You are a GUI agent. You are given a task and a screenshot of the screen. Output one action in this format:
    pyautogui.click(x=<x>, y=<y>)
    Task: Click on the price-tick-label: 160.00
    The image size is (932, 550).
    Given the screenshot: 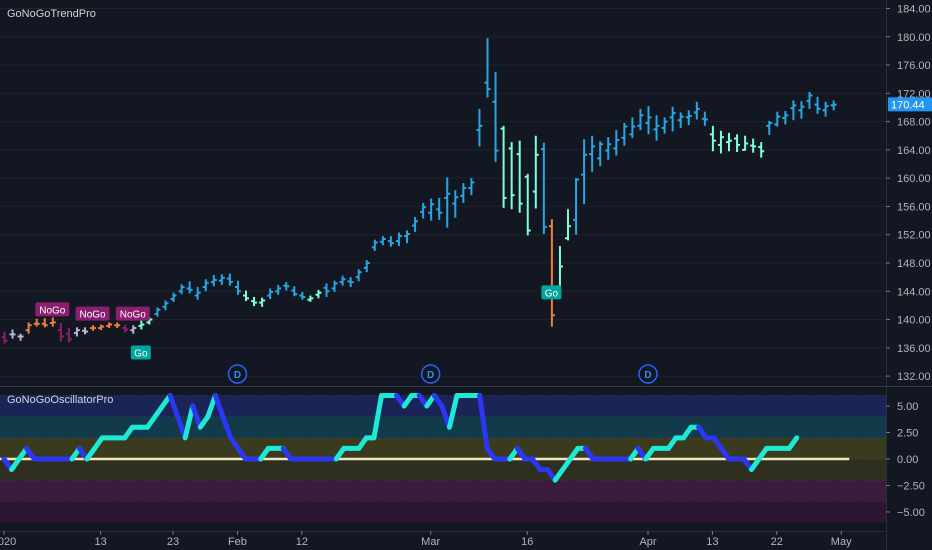 What is the action you would take?
    pyautogui.click(x=914, y=179)
    